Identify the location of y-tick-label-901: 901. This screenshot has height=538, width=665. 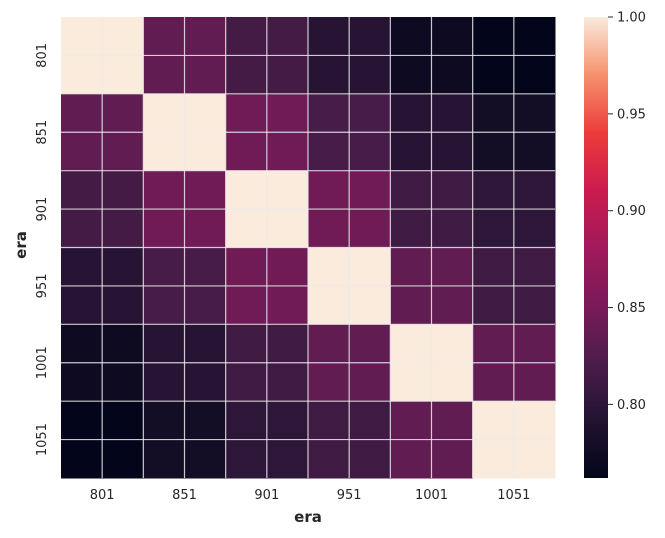
(42, 209).